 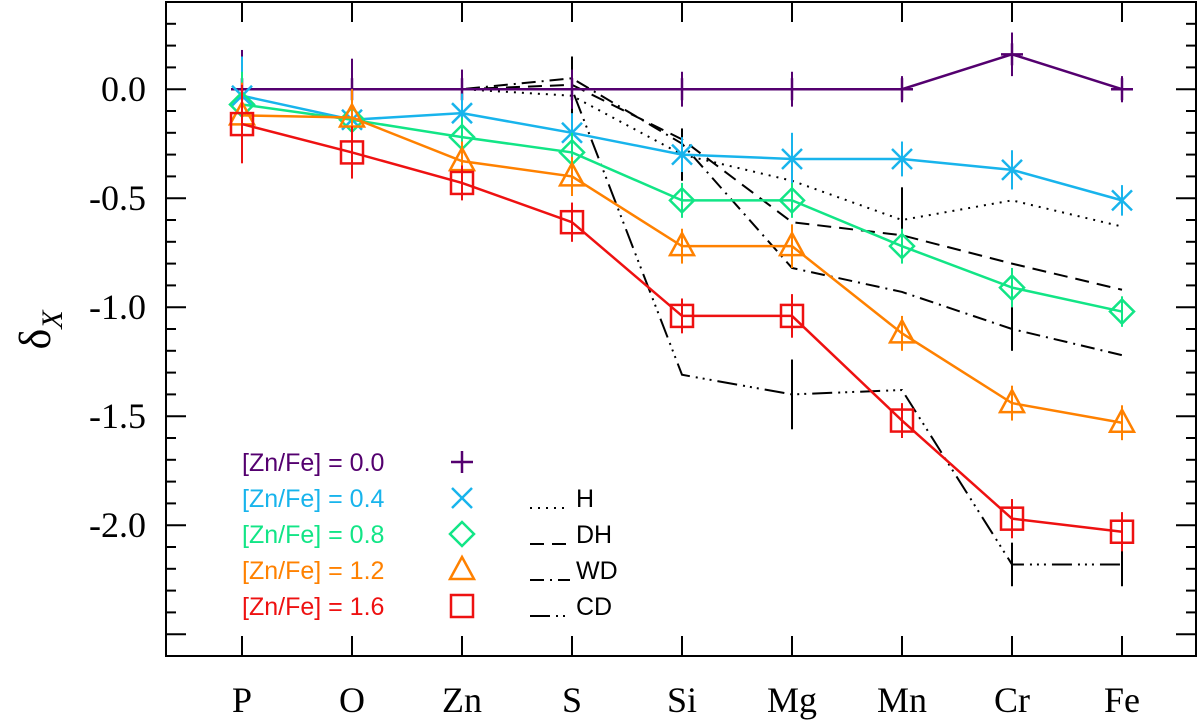 I want to click on x-tick-label-mg: Mg, so click(x=792, y=700).